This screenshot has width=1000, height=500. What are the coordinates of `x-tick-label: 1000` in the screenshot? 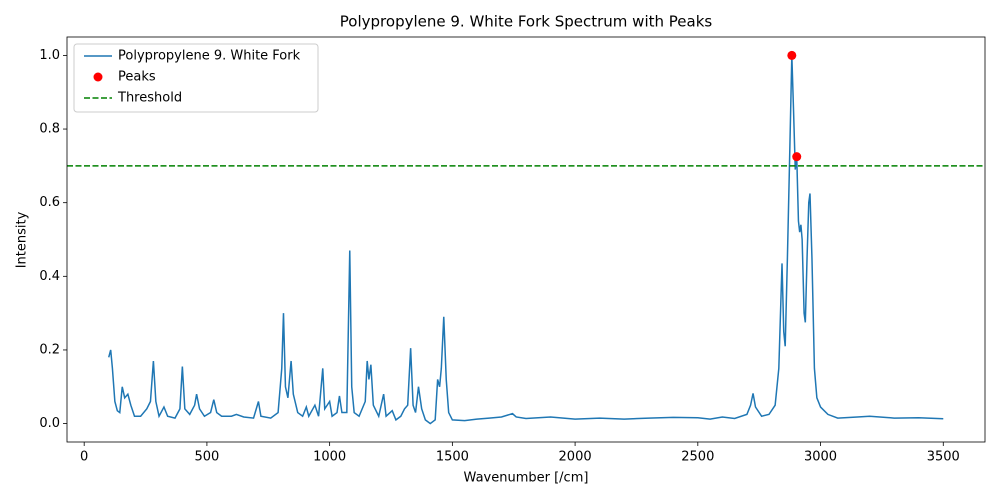 It's located at (329, 457).